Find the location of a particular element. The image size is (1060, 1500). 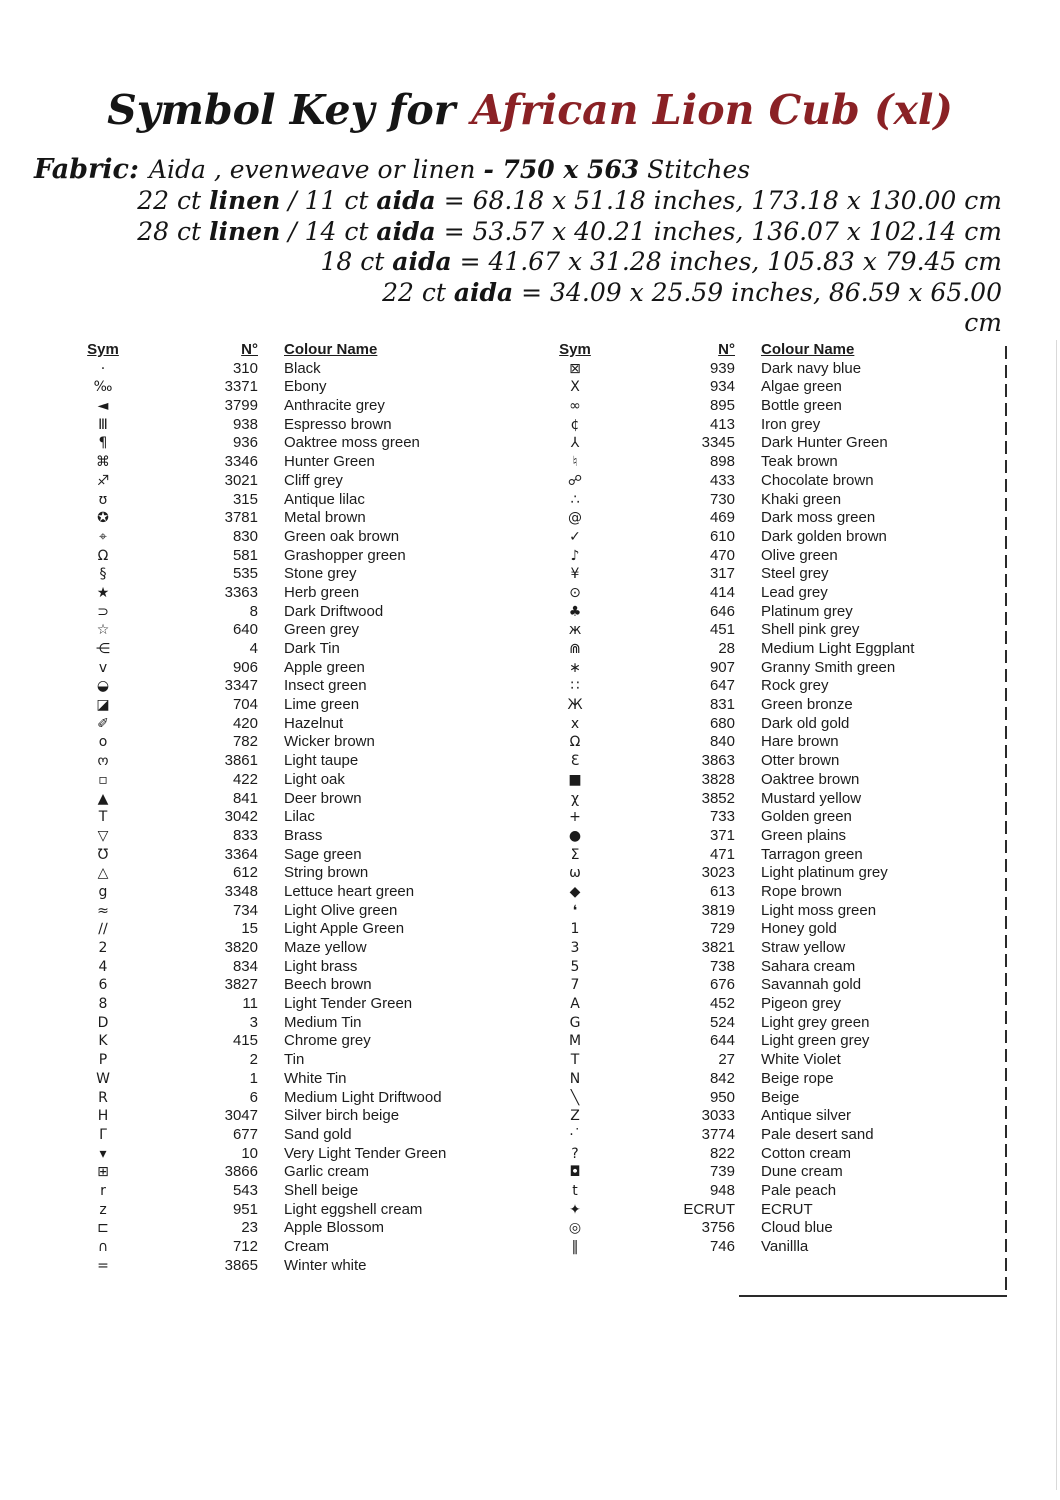

symbol-cell: ж is located at coordinates (575, 630).